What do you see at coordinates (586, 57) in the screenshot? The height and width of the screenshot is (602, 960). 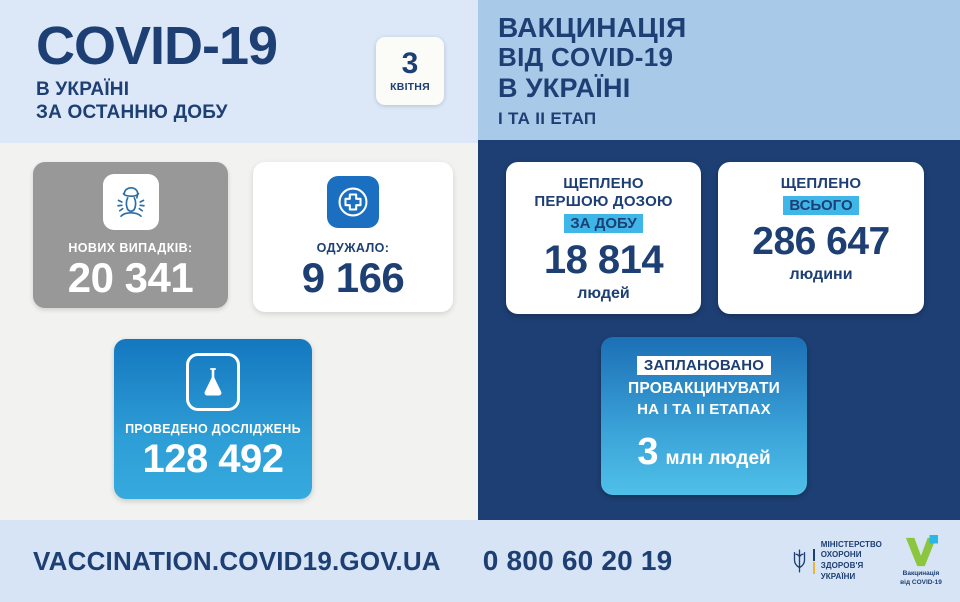 I see `header-right-line2: ВІД COVID-19` at bounding box center [586, 57].